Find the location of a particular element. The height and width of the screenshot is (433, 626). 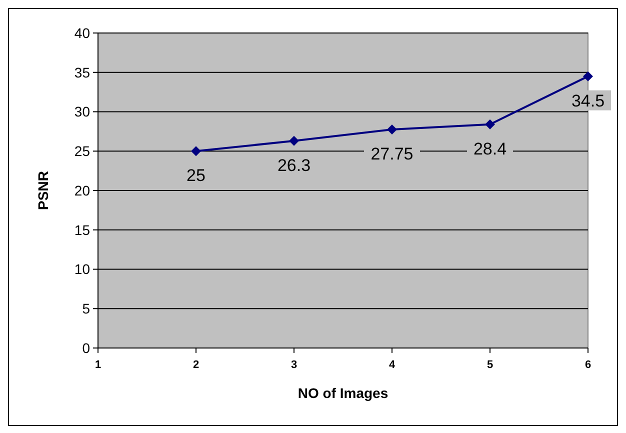

data-label: 34.5 is located at coordinates (588, 100).